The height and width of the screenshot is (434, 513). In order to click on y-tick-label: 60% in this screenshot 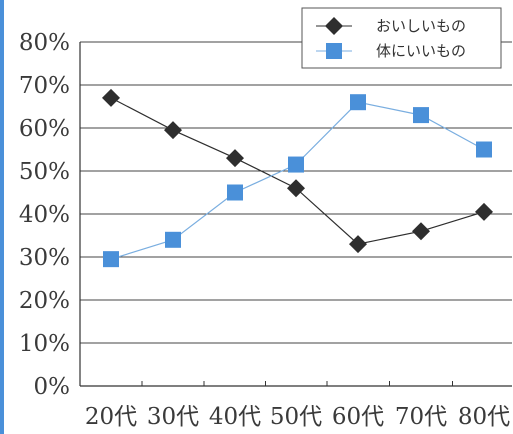, I will do `click(44, 129)`.